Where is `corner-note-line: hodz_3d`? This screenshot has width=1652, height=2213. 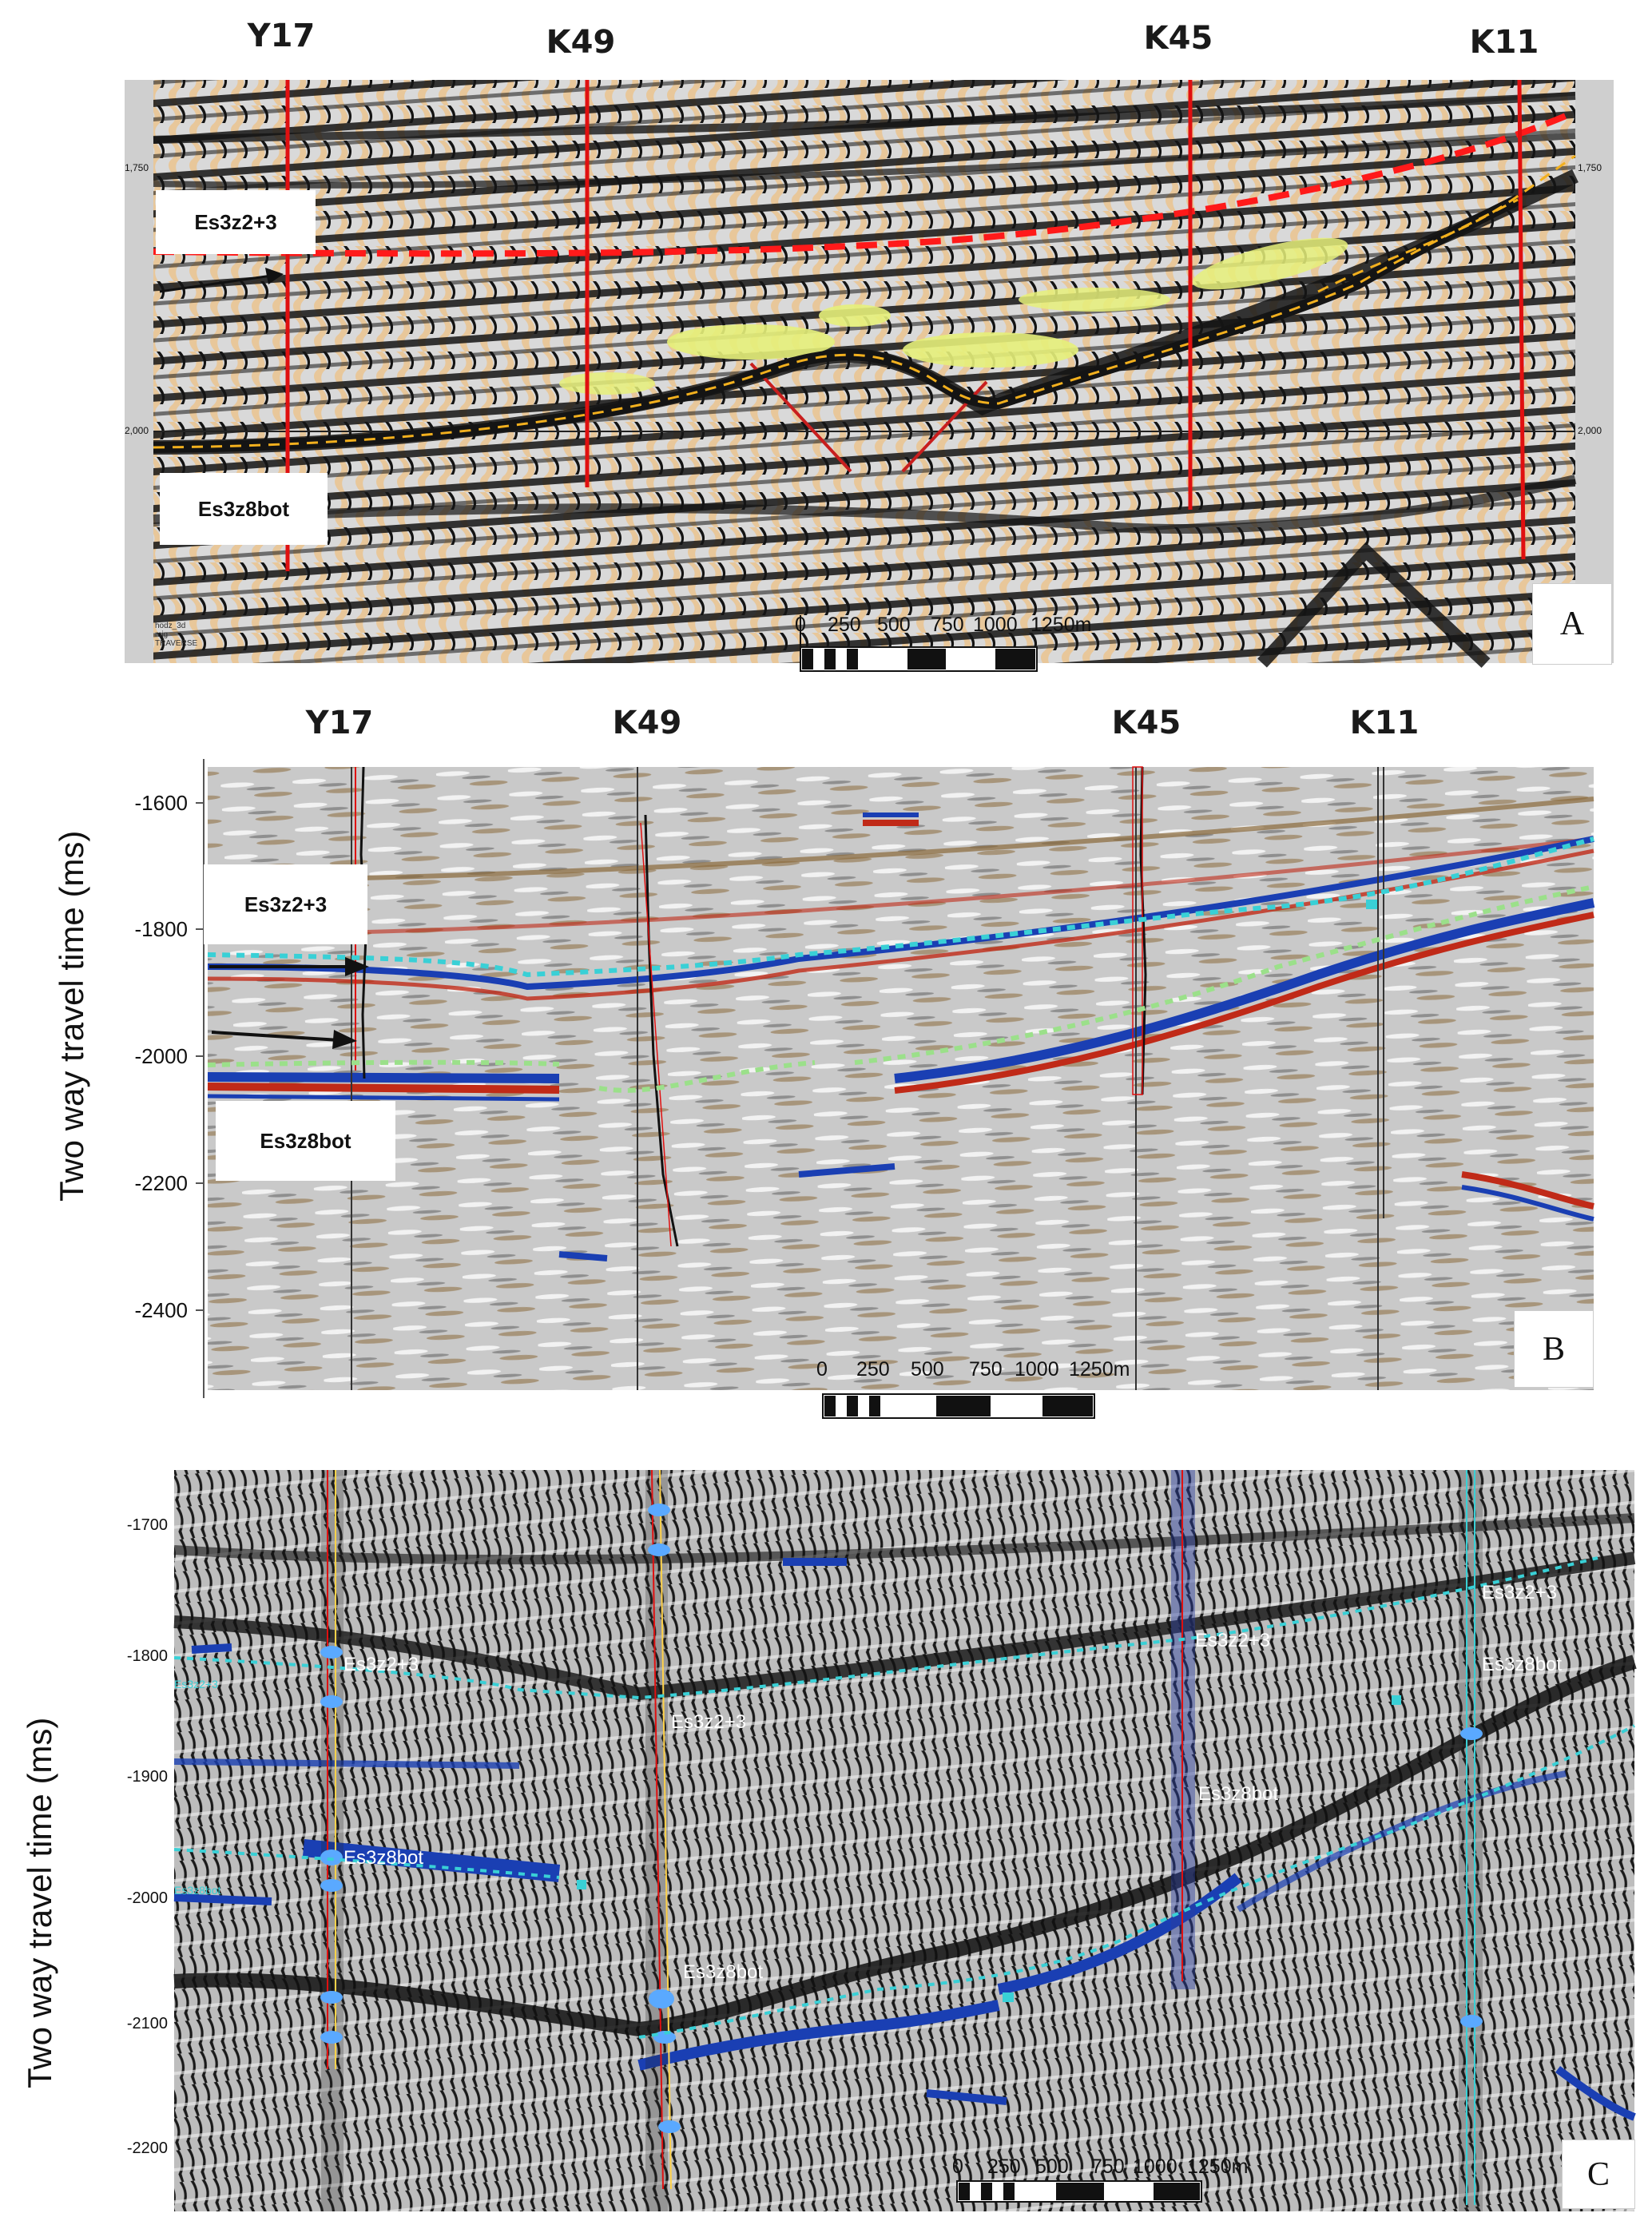 corner-note-line: hodz_3d is located at coordinates (170, 626).